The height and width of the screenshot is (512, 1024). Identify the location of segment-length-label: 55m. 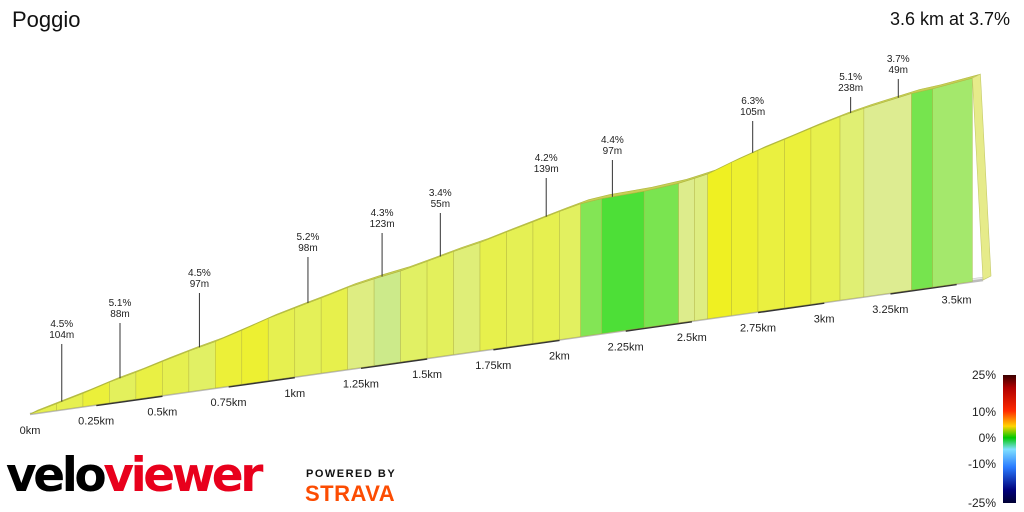
(440, 204).